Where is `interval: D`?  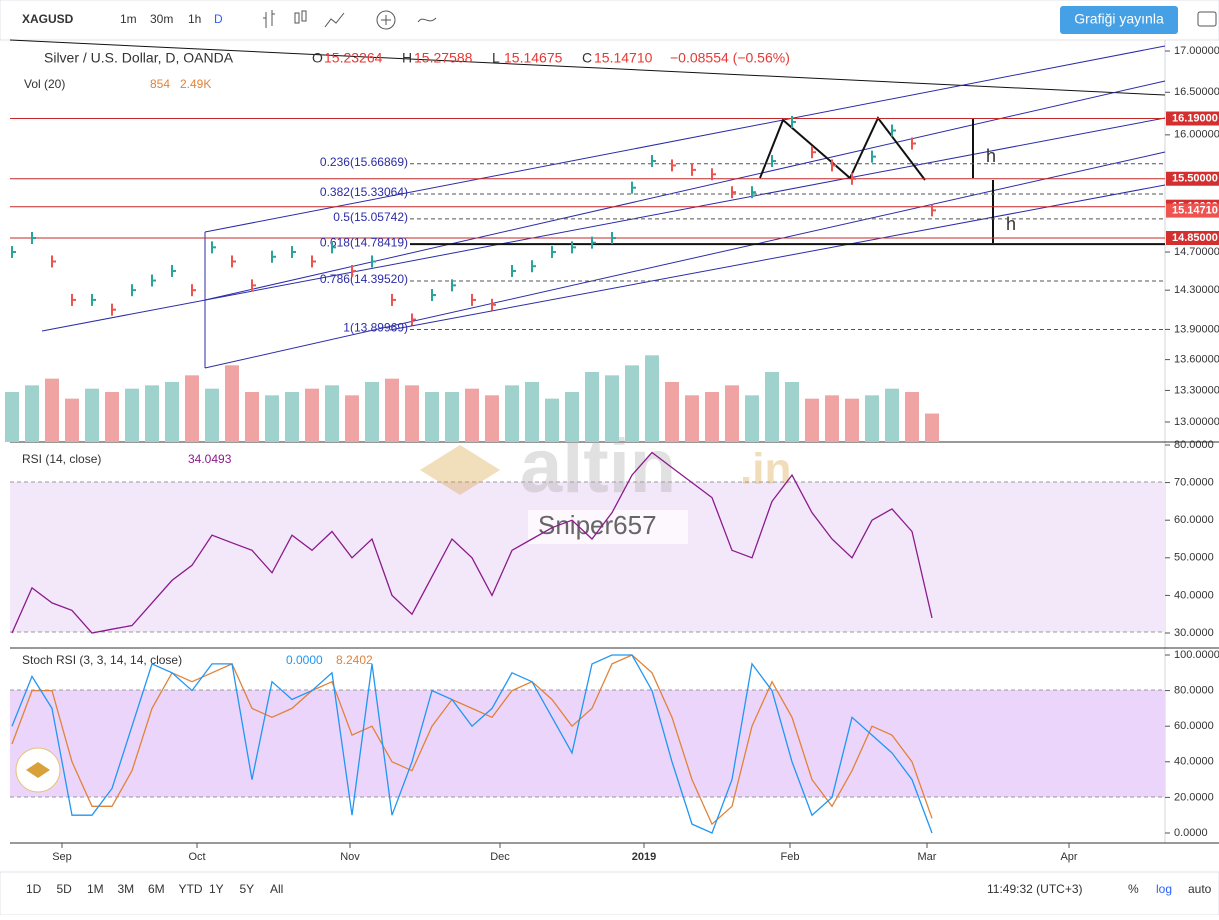 interval: D is located at coordinates (218, 19).